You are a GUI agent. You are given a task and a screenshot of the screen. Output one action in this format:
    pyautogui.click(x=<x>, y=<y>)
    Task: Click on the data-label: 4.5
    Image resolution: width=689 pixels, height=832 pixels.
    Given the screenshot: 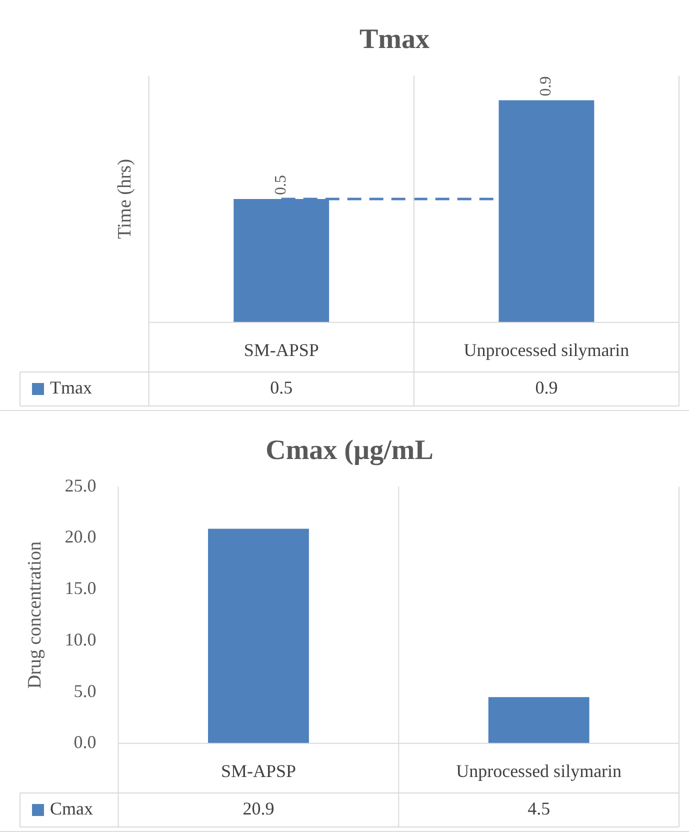 What is the action you would take?
    pyautogui.click(x=539, y=808)
    